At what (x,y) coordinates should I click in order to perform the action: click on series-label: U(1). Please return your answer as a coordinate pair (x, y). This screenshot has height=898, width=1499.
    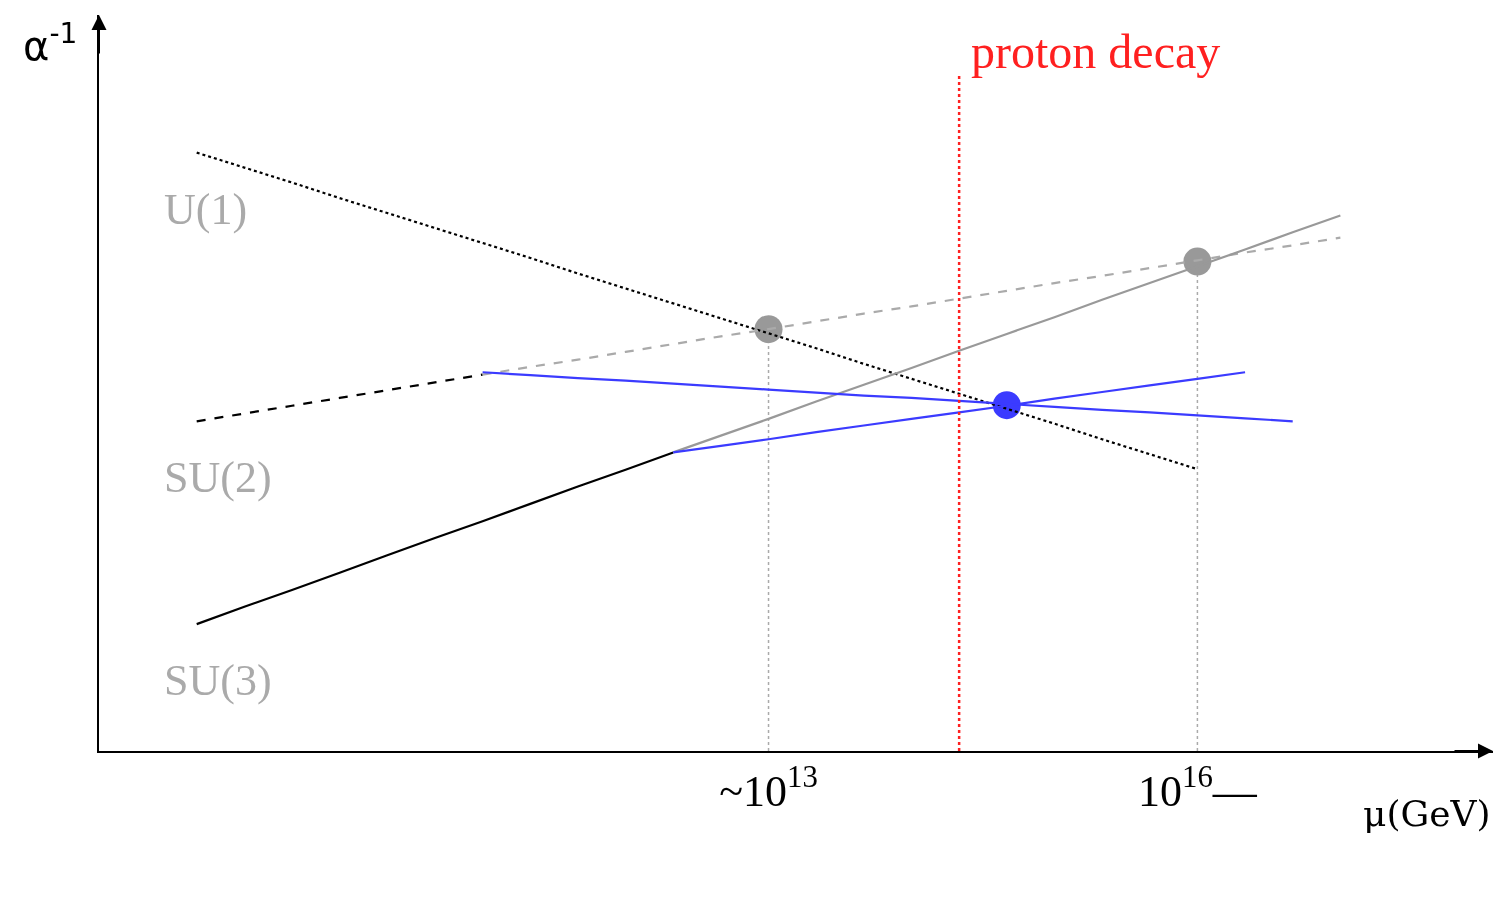
    Looking at the image, I should click on (206, 209).